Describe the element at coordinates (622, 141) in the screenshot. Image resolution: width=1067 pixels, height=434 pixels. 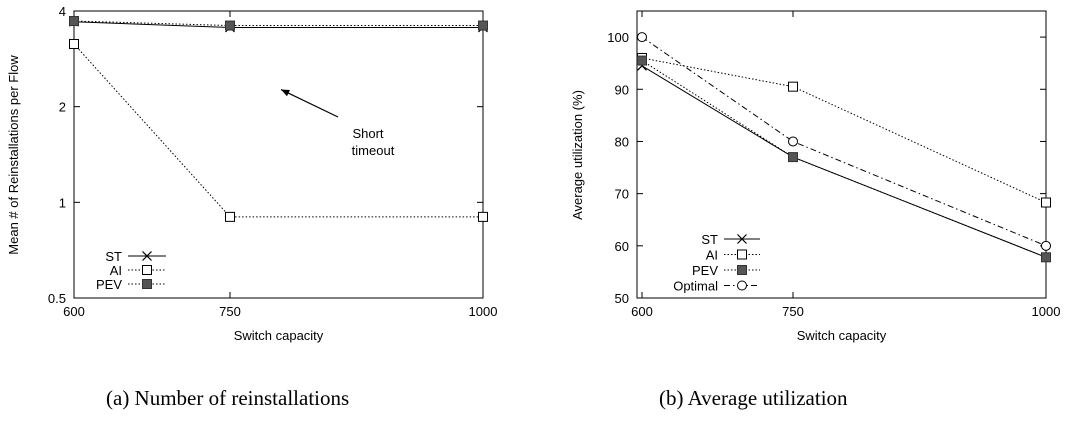
I see `y-tick-label: 80` at that location.